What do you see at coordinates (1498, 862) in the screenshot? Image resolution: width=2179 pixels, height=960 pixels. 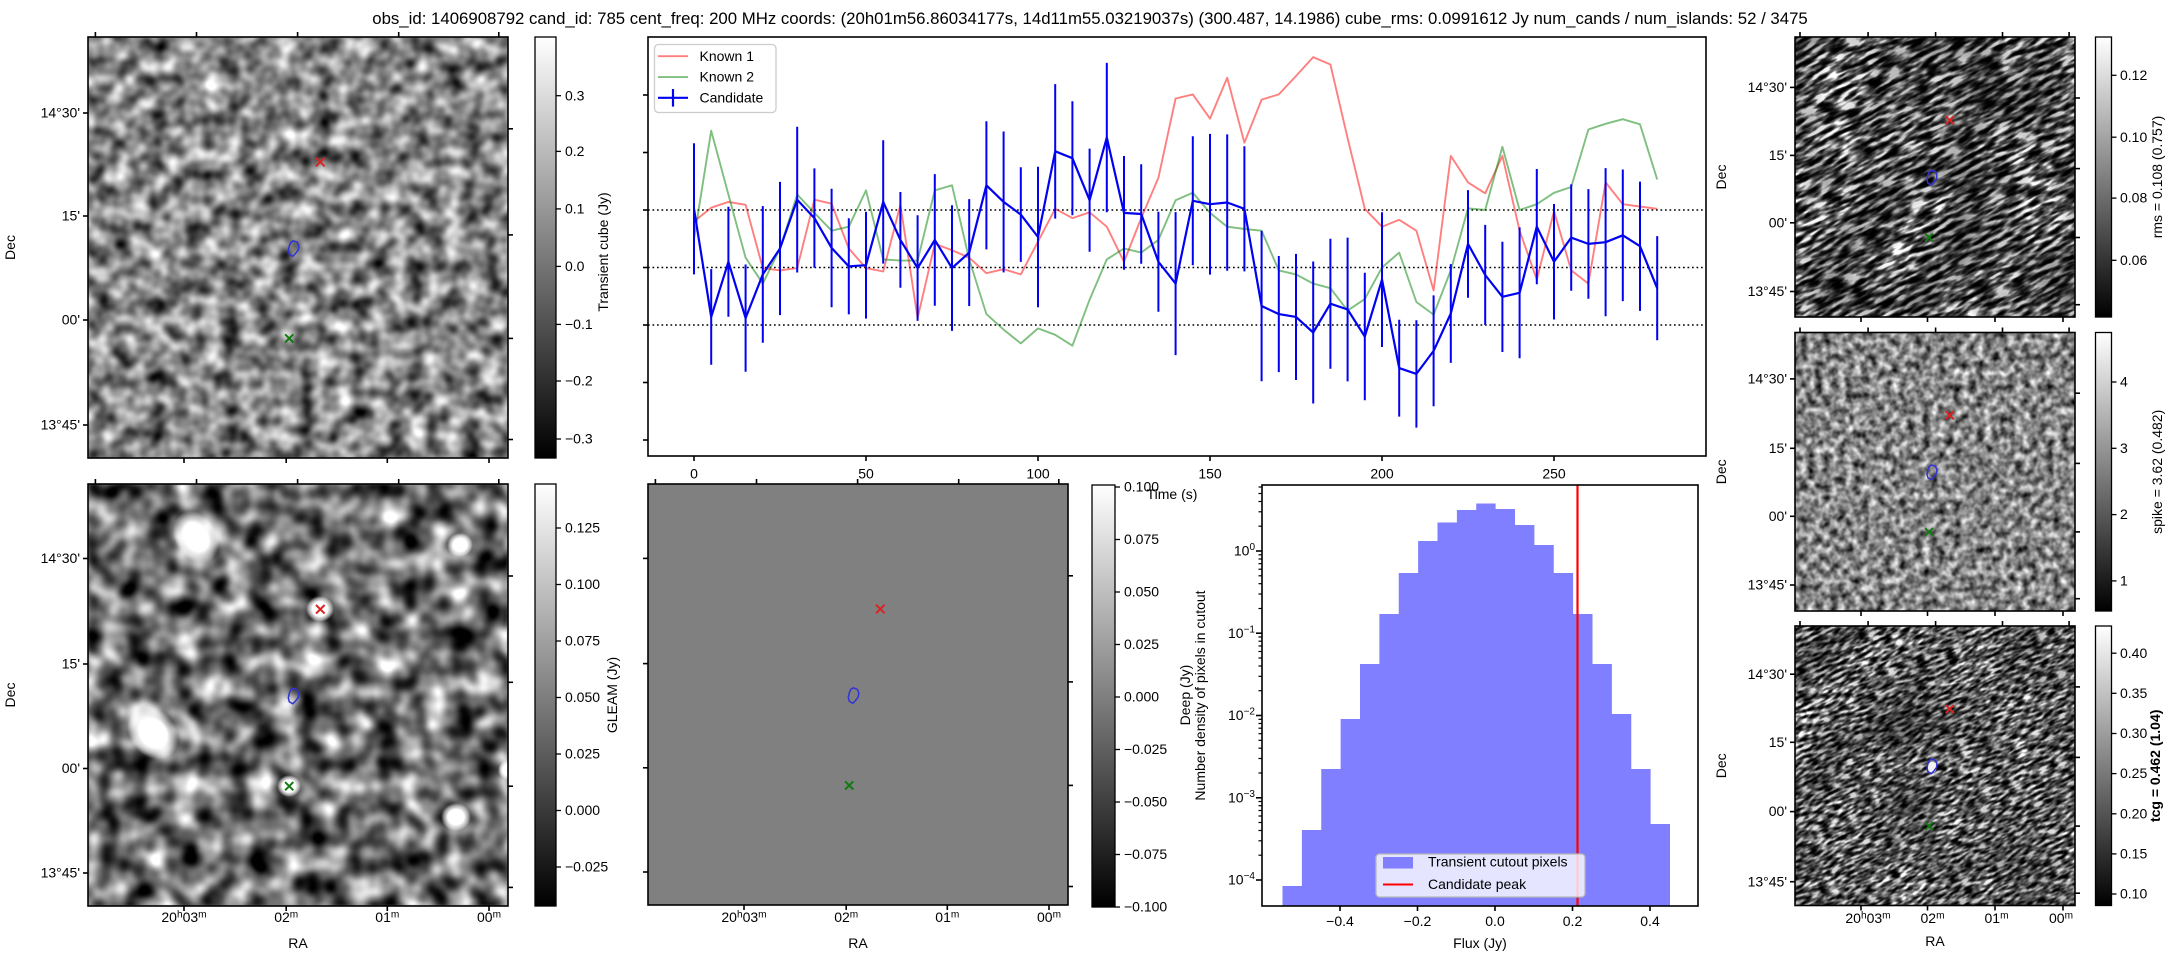 I see `svg-text: Transient cutout pixels` at bounding box center [1498, 862].